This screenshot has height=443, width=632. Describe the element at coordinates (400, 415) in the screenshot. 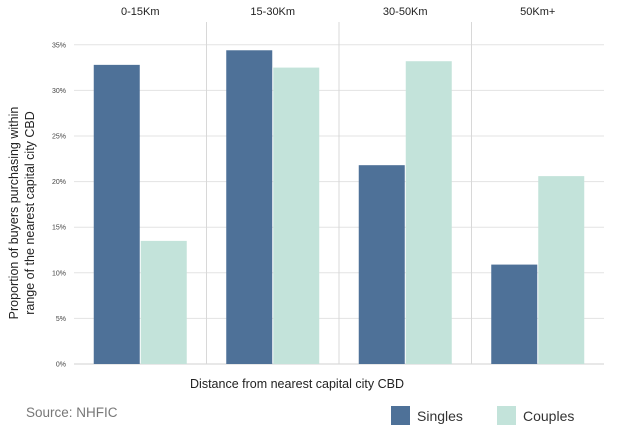

I see `legend-swatch-singles` at that location.